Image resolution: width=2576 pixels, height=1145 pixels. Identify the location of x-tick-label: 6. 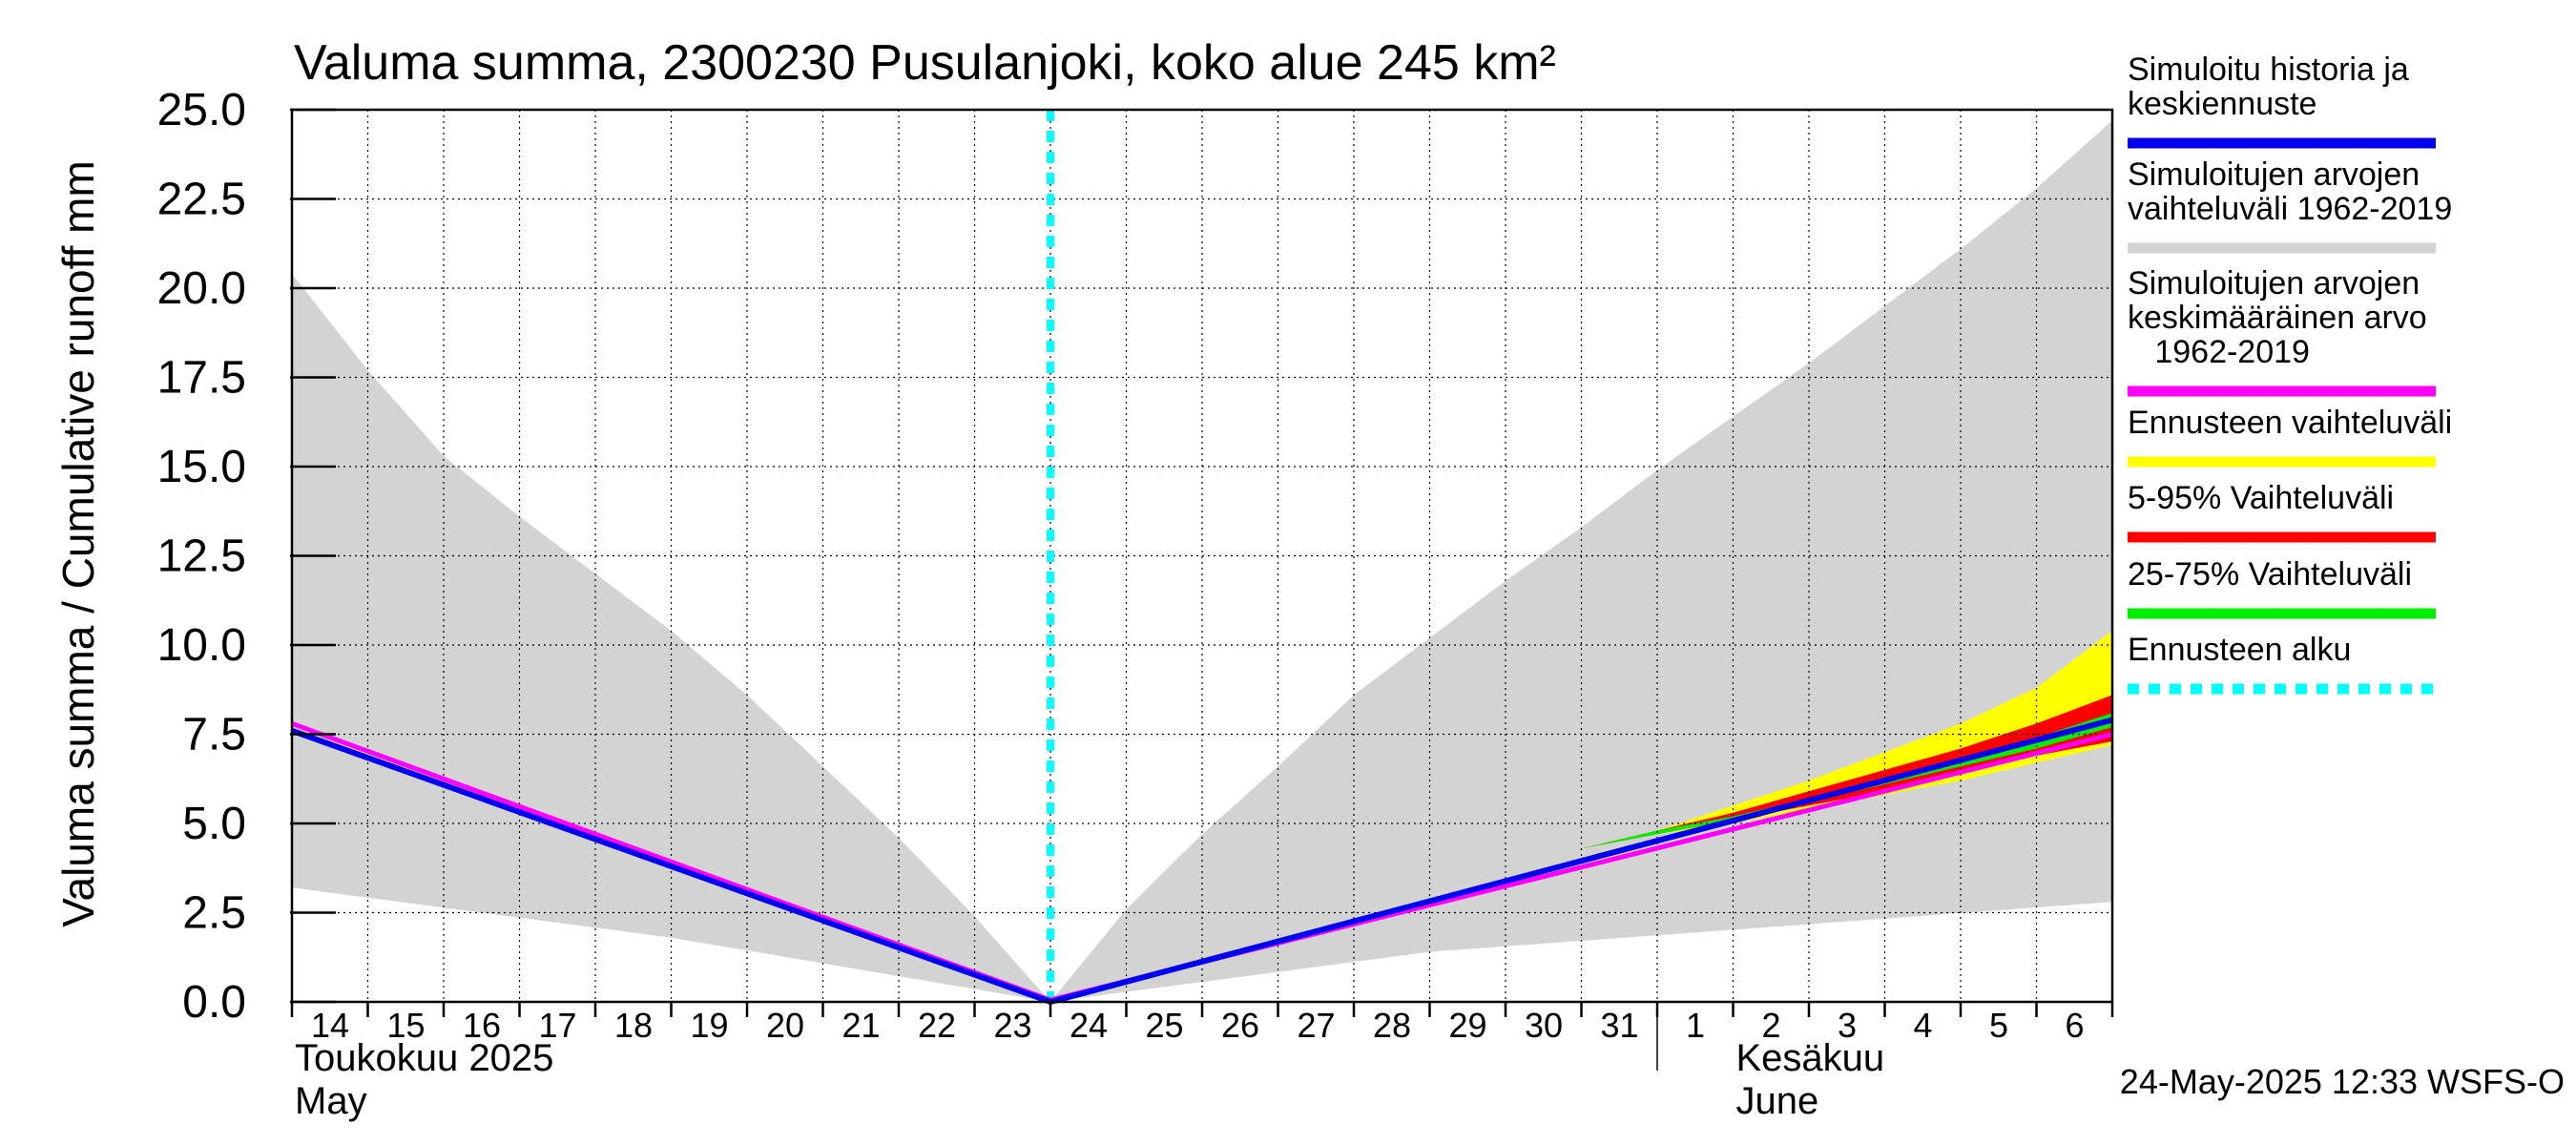
(2074, 1025).